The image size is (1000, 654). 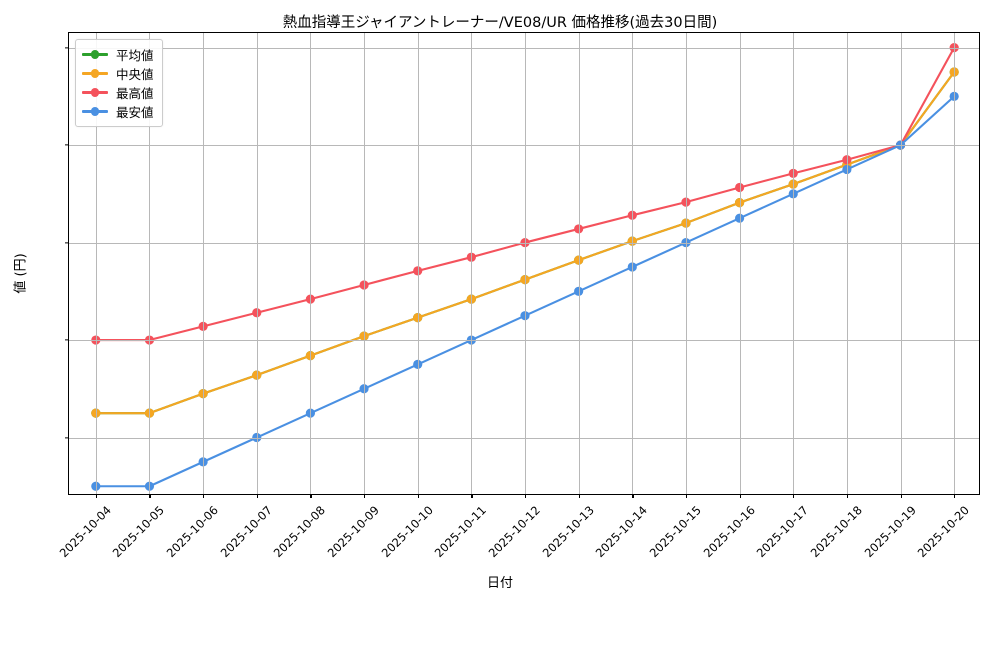 I want to click on legend-item: 最安値, so click(x=118, y=111).